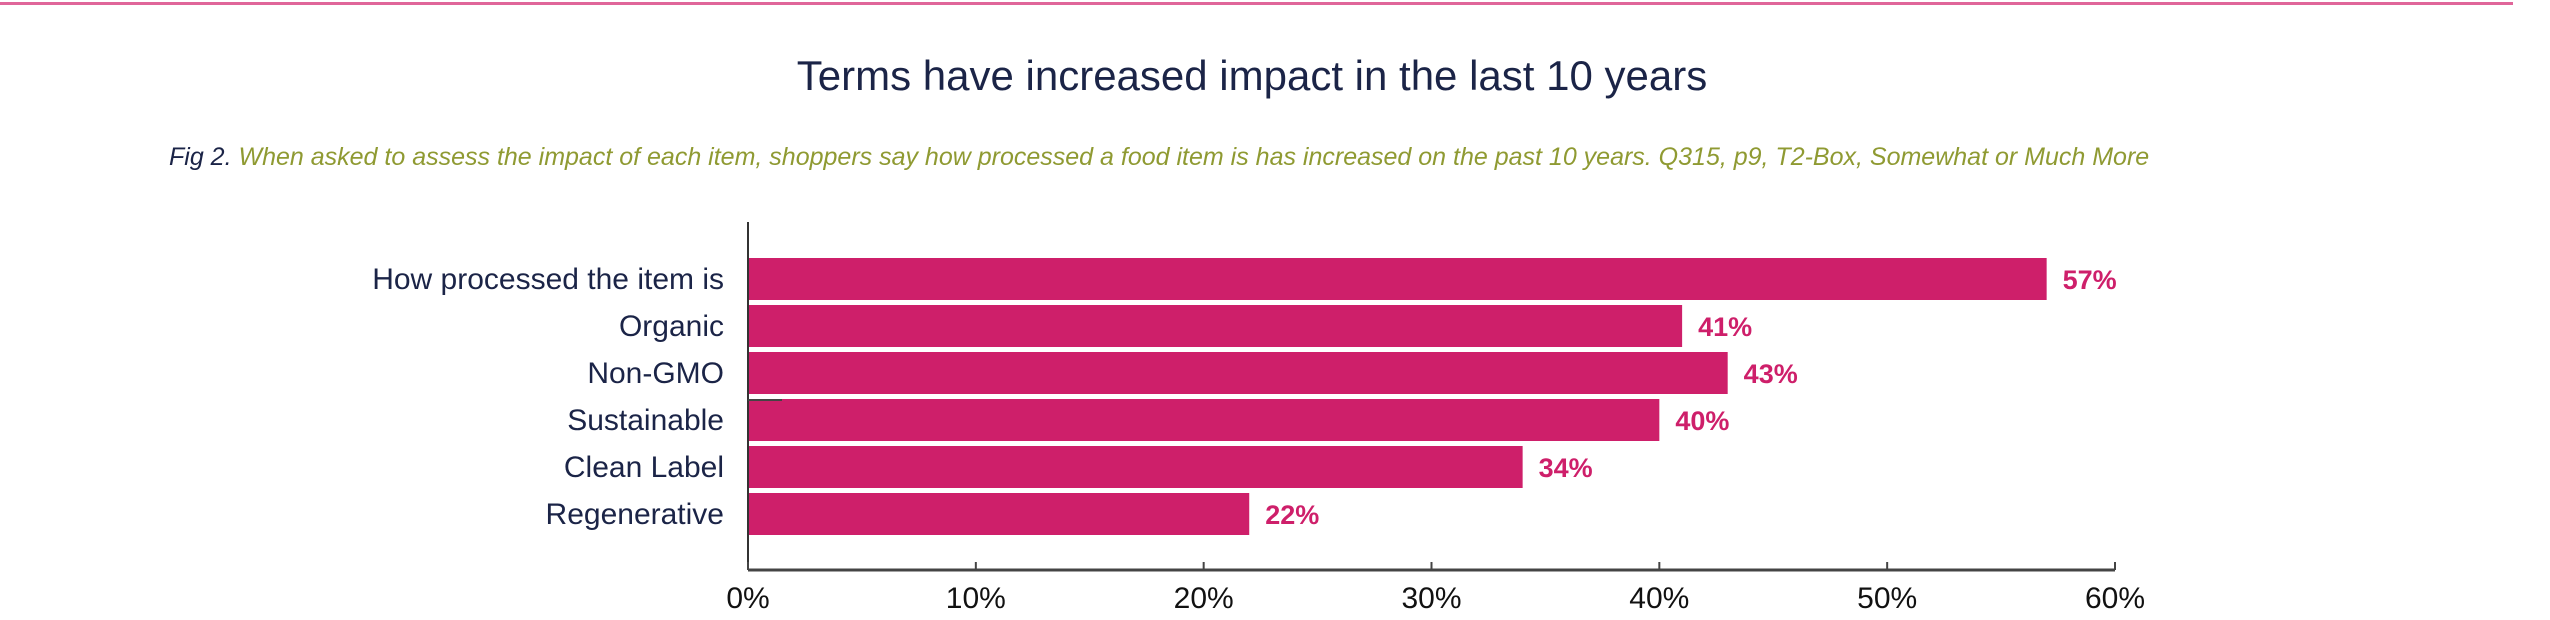 The height and width of the screenshot is (620, 2550). Describe the element at coordinates (1659, 598) in the screenshot. I see `x-tick-label: 40%` at that location.